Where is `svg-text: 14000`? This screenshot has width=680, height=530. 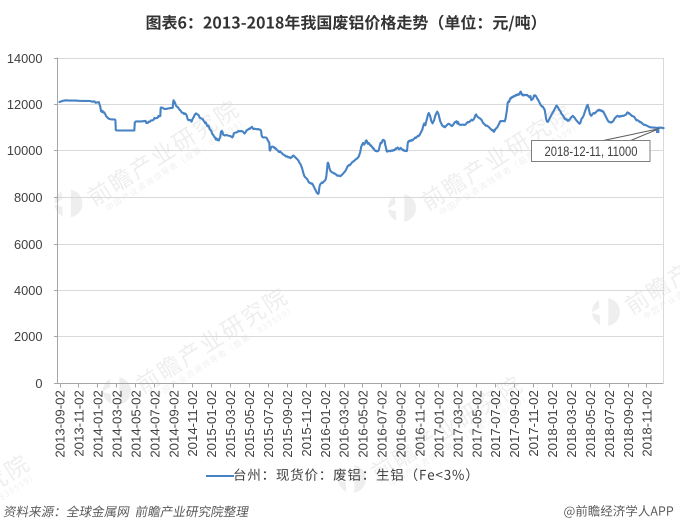 svg-text: 14000 is located at coordinates (25, 58).